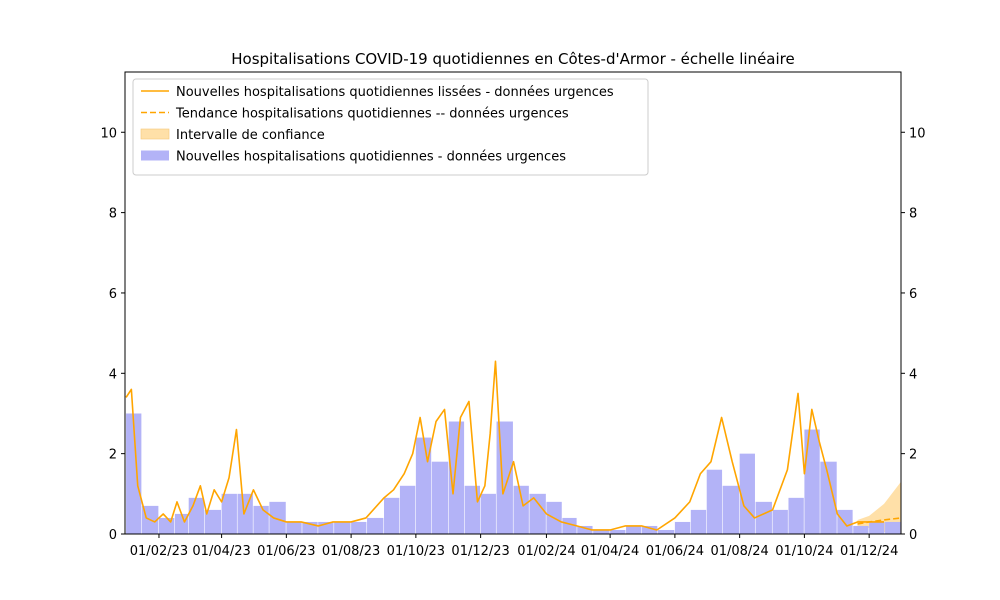 Image resolution: width=1000 pixels, height=600 pixels. Describe the element at coordinates (351, 551) in the screenshot. I see `x-tick-label: 01/08/23` at that location.